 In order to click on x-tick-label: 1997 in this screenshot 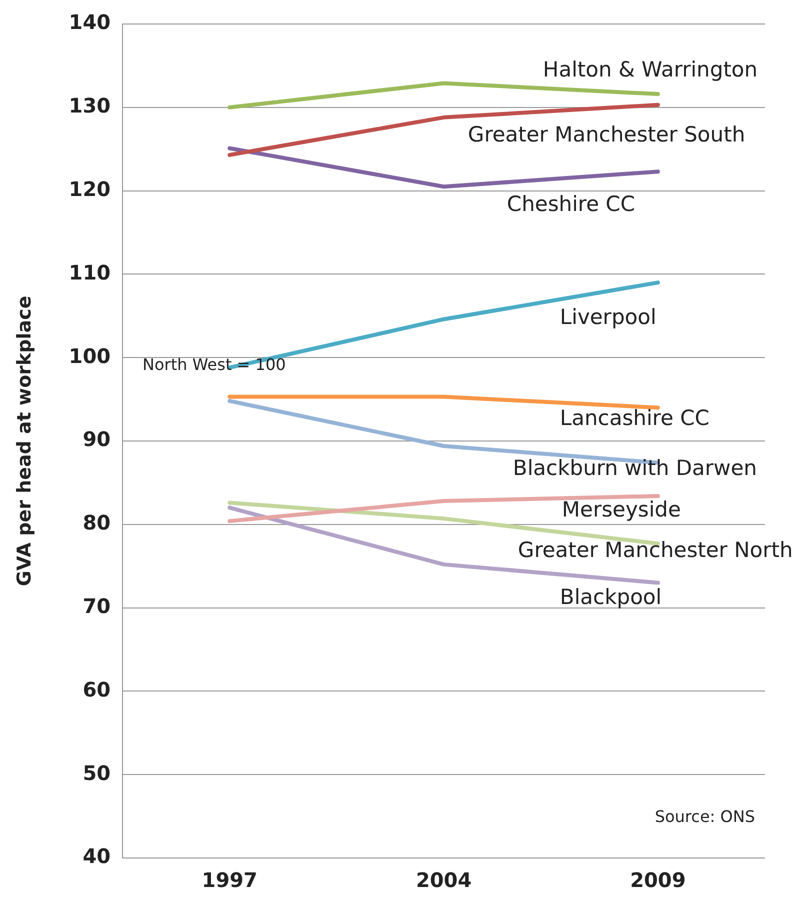, I will do `click(230, 880)`.